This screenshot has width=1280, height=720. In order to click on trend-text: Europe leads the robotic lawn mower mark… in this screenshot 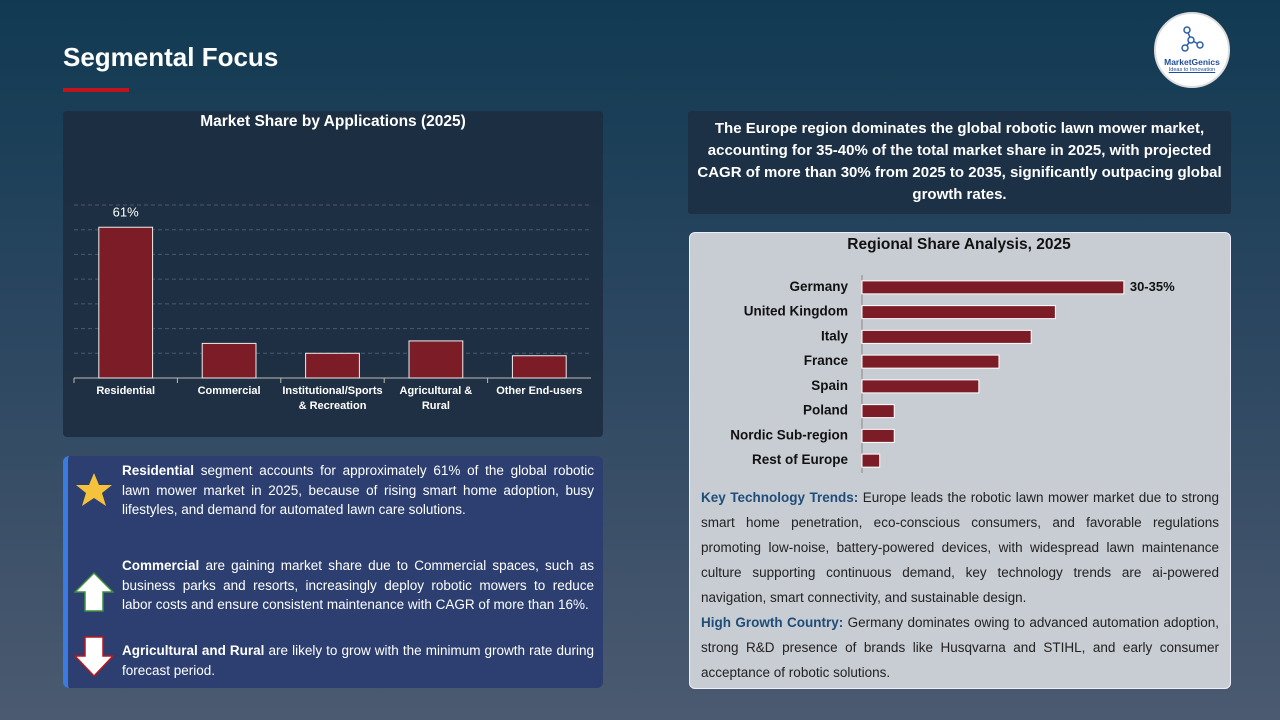, I will do `click(960, 547)`.